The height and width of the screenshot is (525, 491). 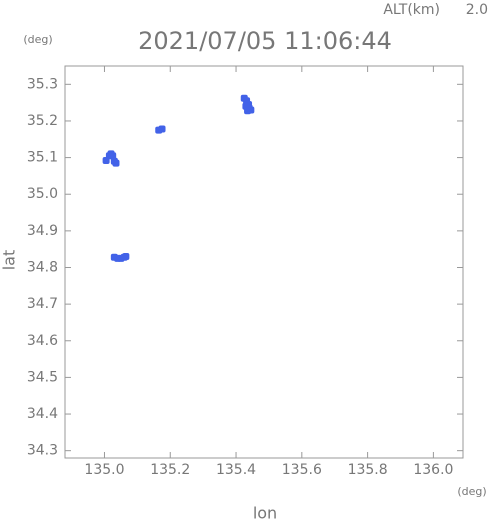 I want to click on y-axis-label: lat, so click(x=9, y=260).